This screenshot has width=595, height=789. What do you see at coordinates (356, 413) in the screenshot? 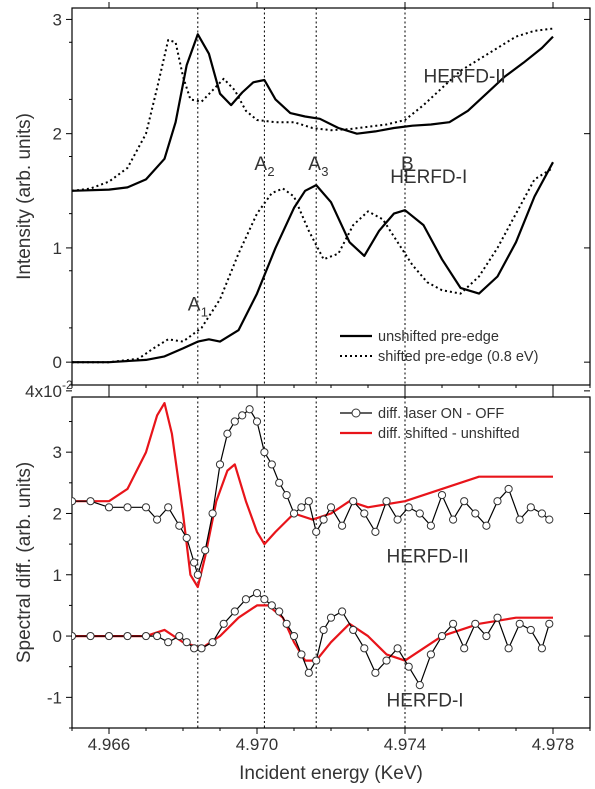
I see `legend-marker` at bounding box center [356, 413].